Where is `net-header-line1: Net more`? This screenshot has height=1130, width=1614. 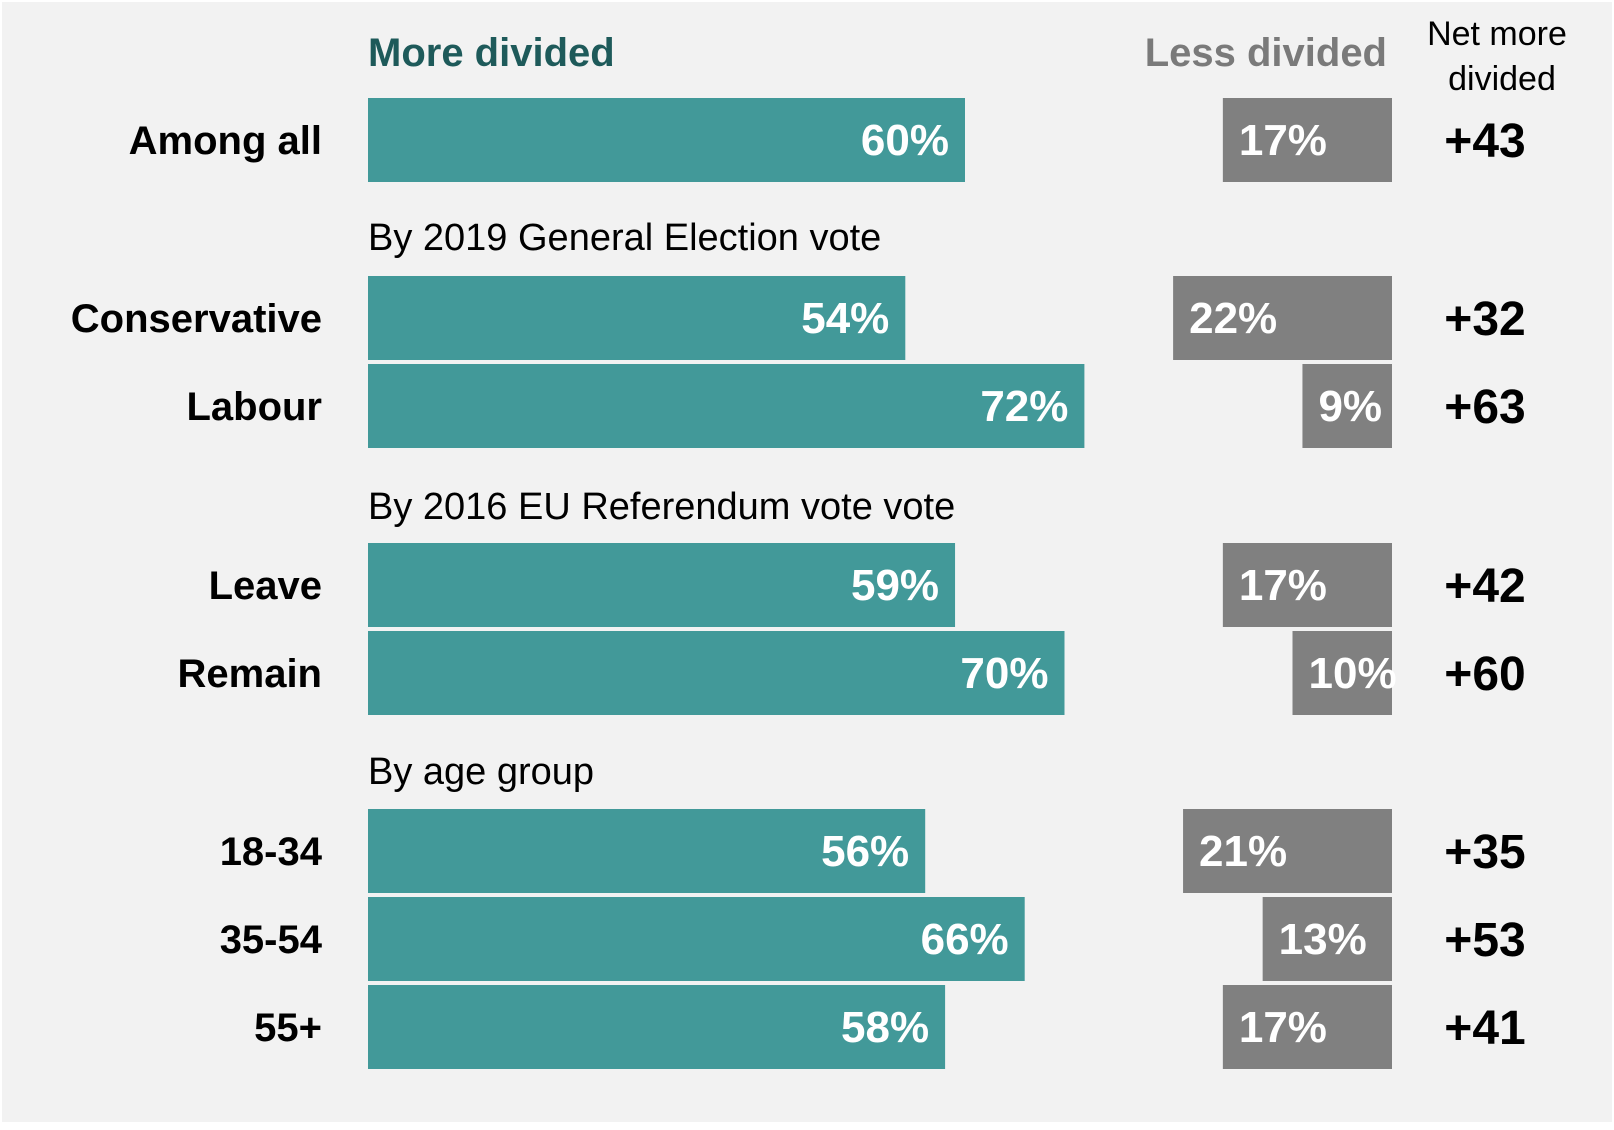
net-header-line1: Net more is located at coordinates (1497, 34).